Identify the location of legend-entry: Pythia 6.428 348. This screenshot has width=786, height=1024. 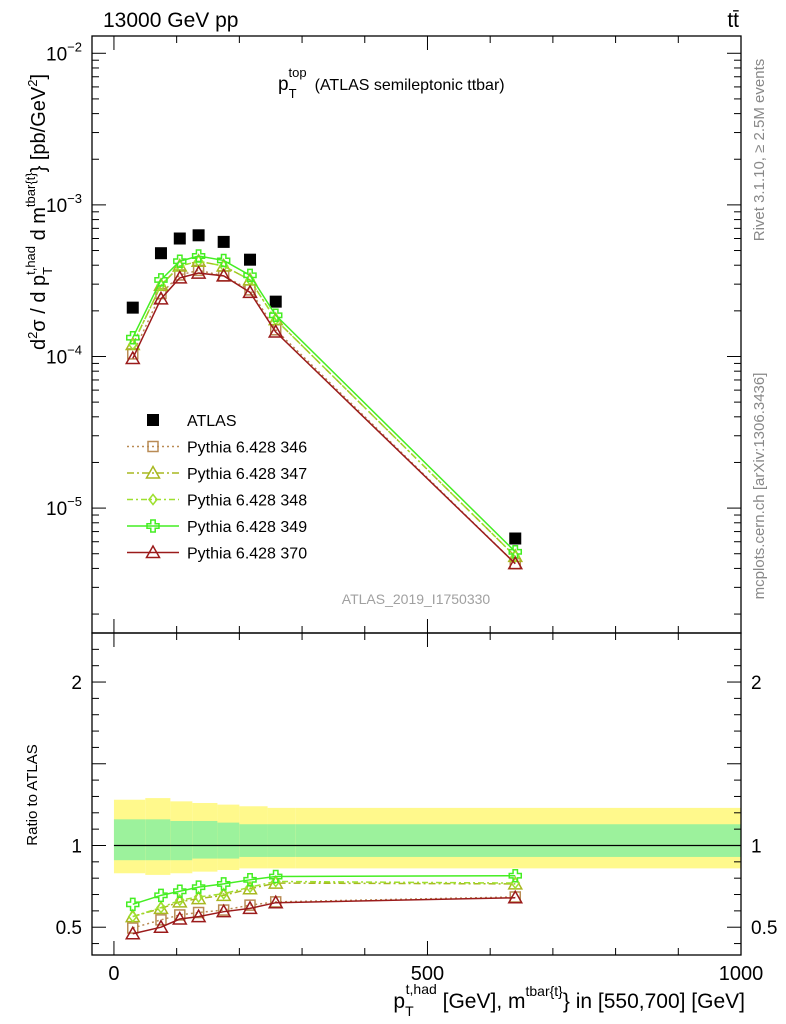
(217, 501).